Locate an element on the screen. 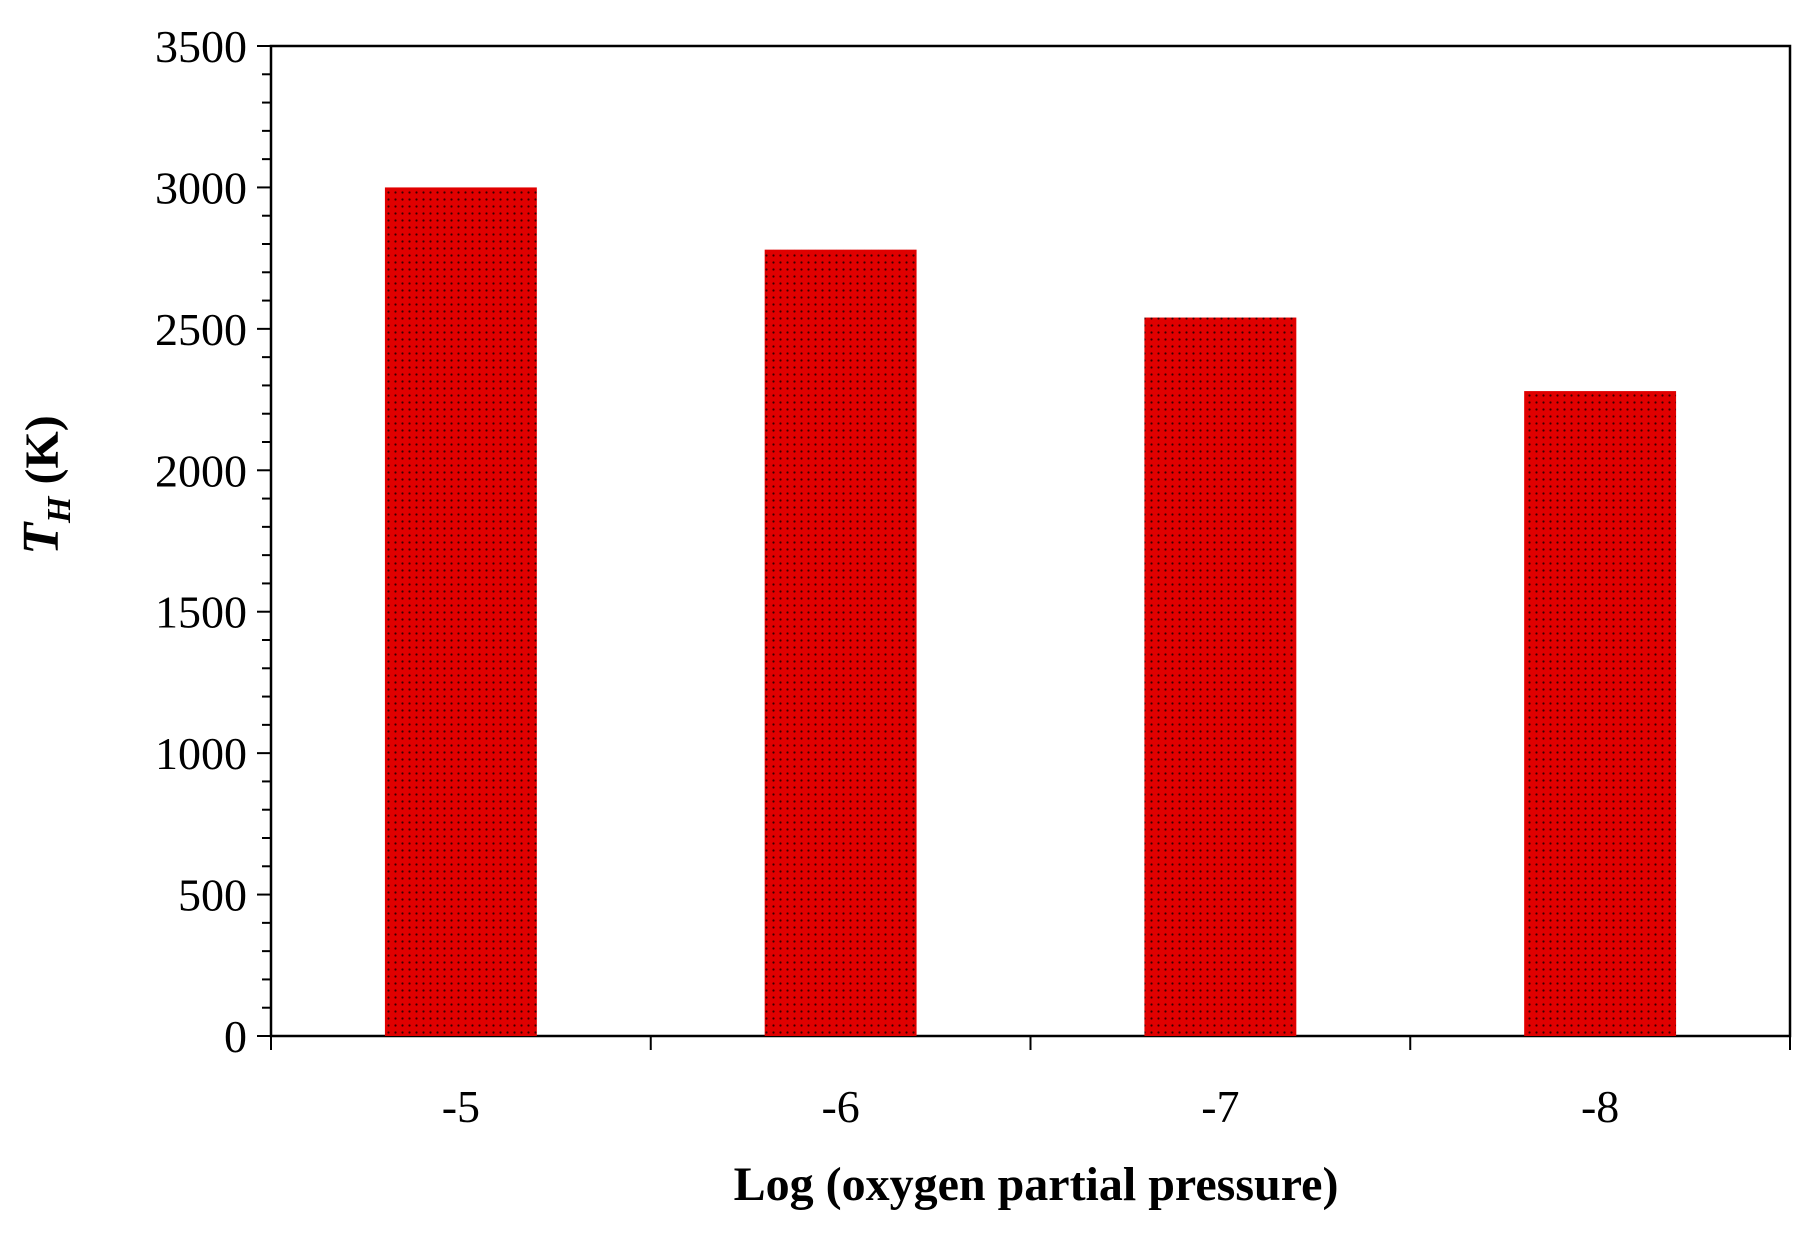 This screenshot has width=1813, height=1242. y-axis-title-unit: (K) is located at coordinates (42, 455).